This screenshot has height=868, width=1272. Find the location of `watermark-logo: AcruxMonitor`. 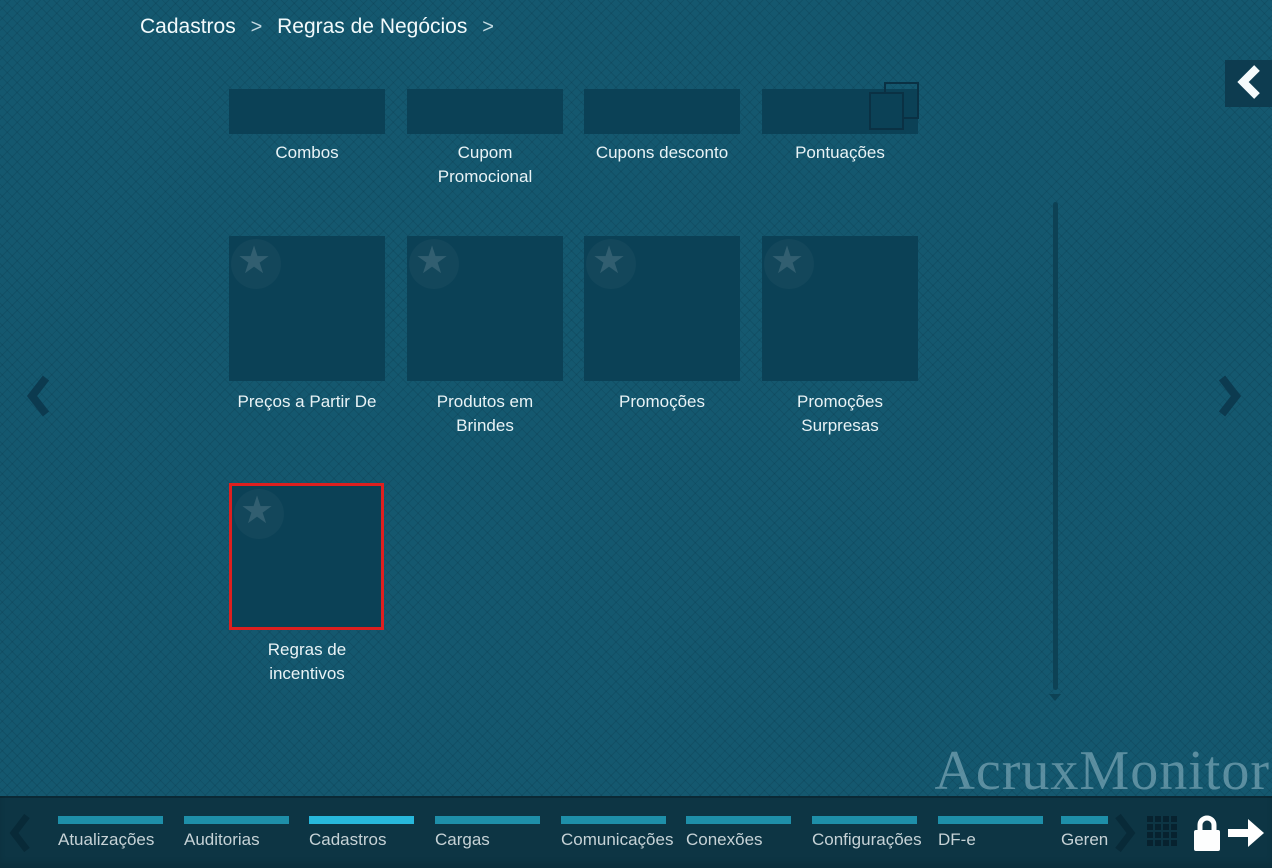

watermark-logo: AcruxMonitor is located at coordinates (1102, 771).